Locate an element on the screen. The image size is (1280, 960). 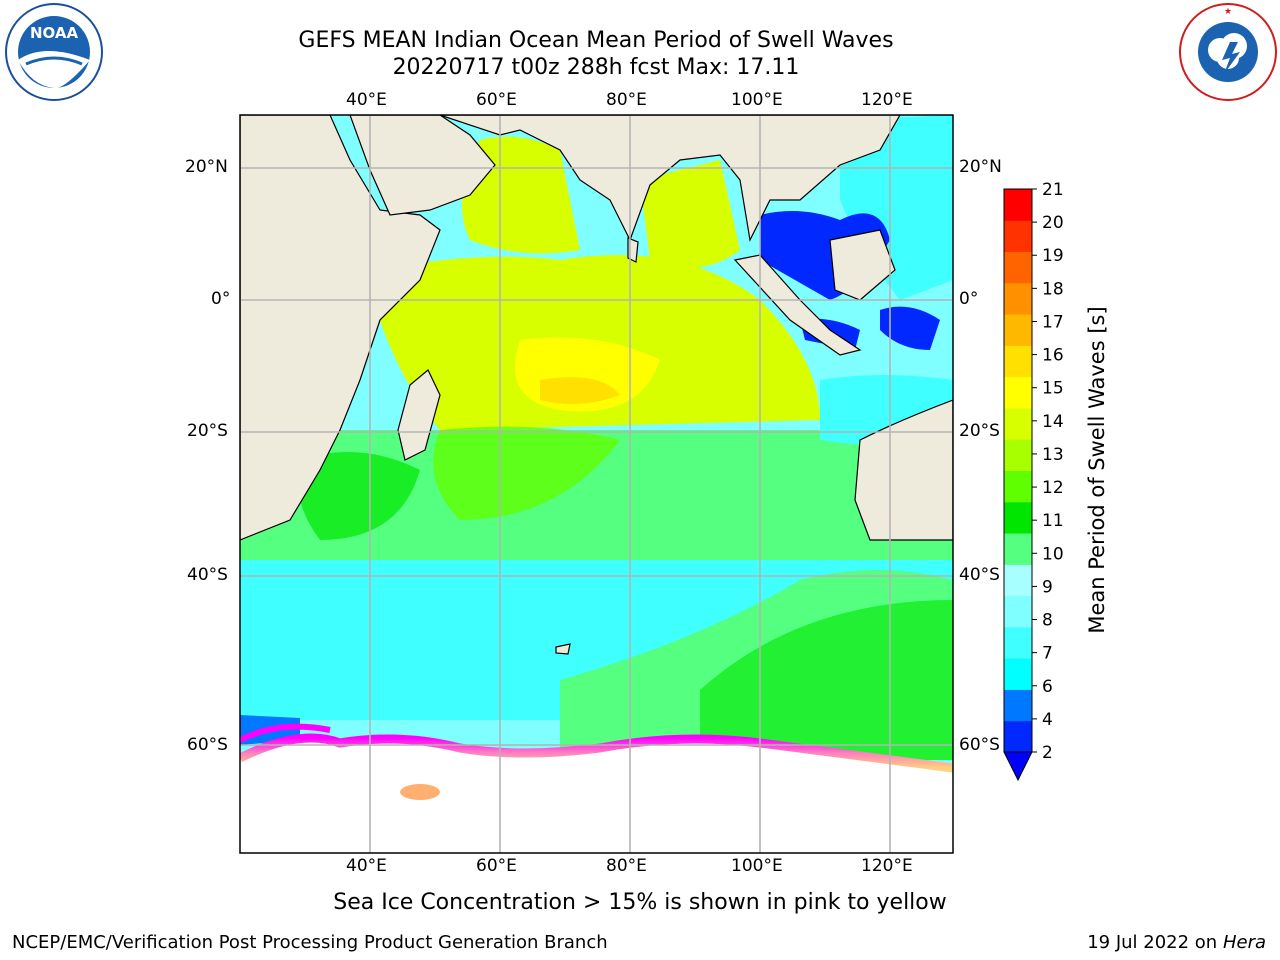
lat-tick-left: 40°S is located at coordinates (207, 575).